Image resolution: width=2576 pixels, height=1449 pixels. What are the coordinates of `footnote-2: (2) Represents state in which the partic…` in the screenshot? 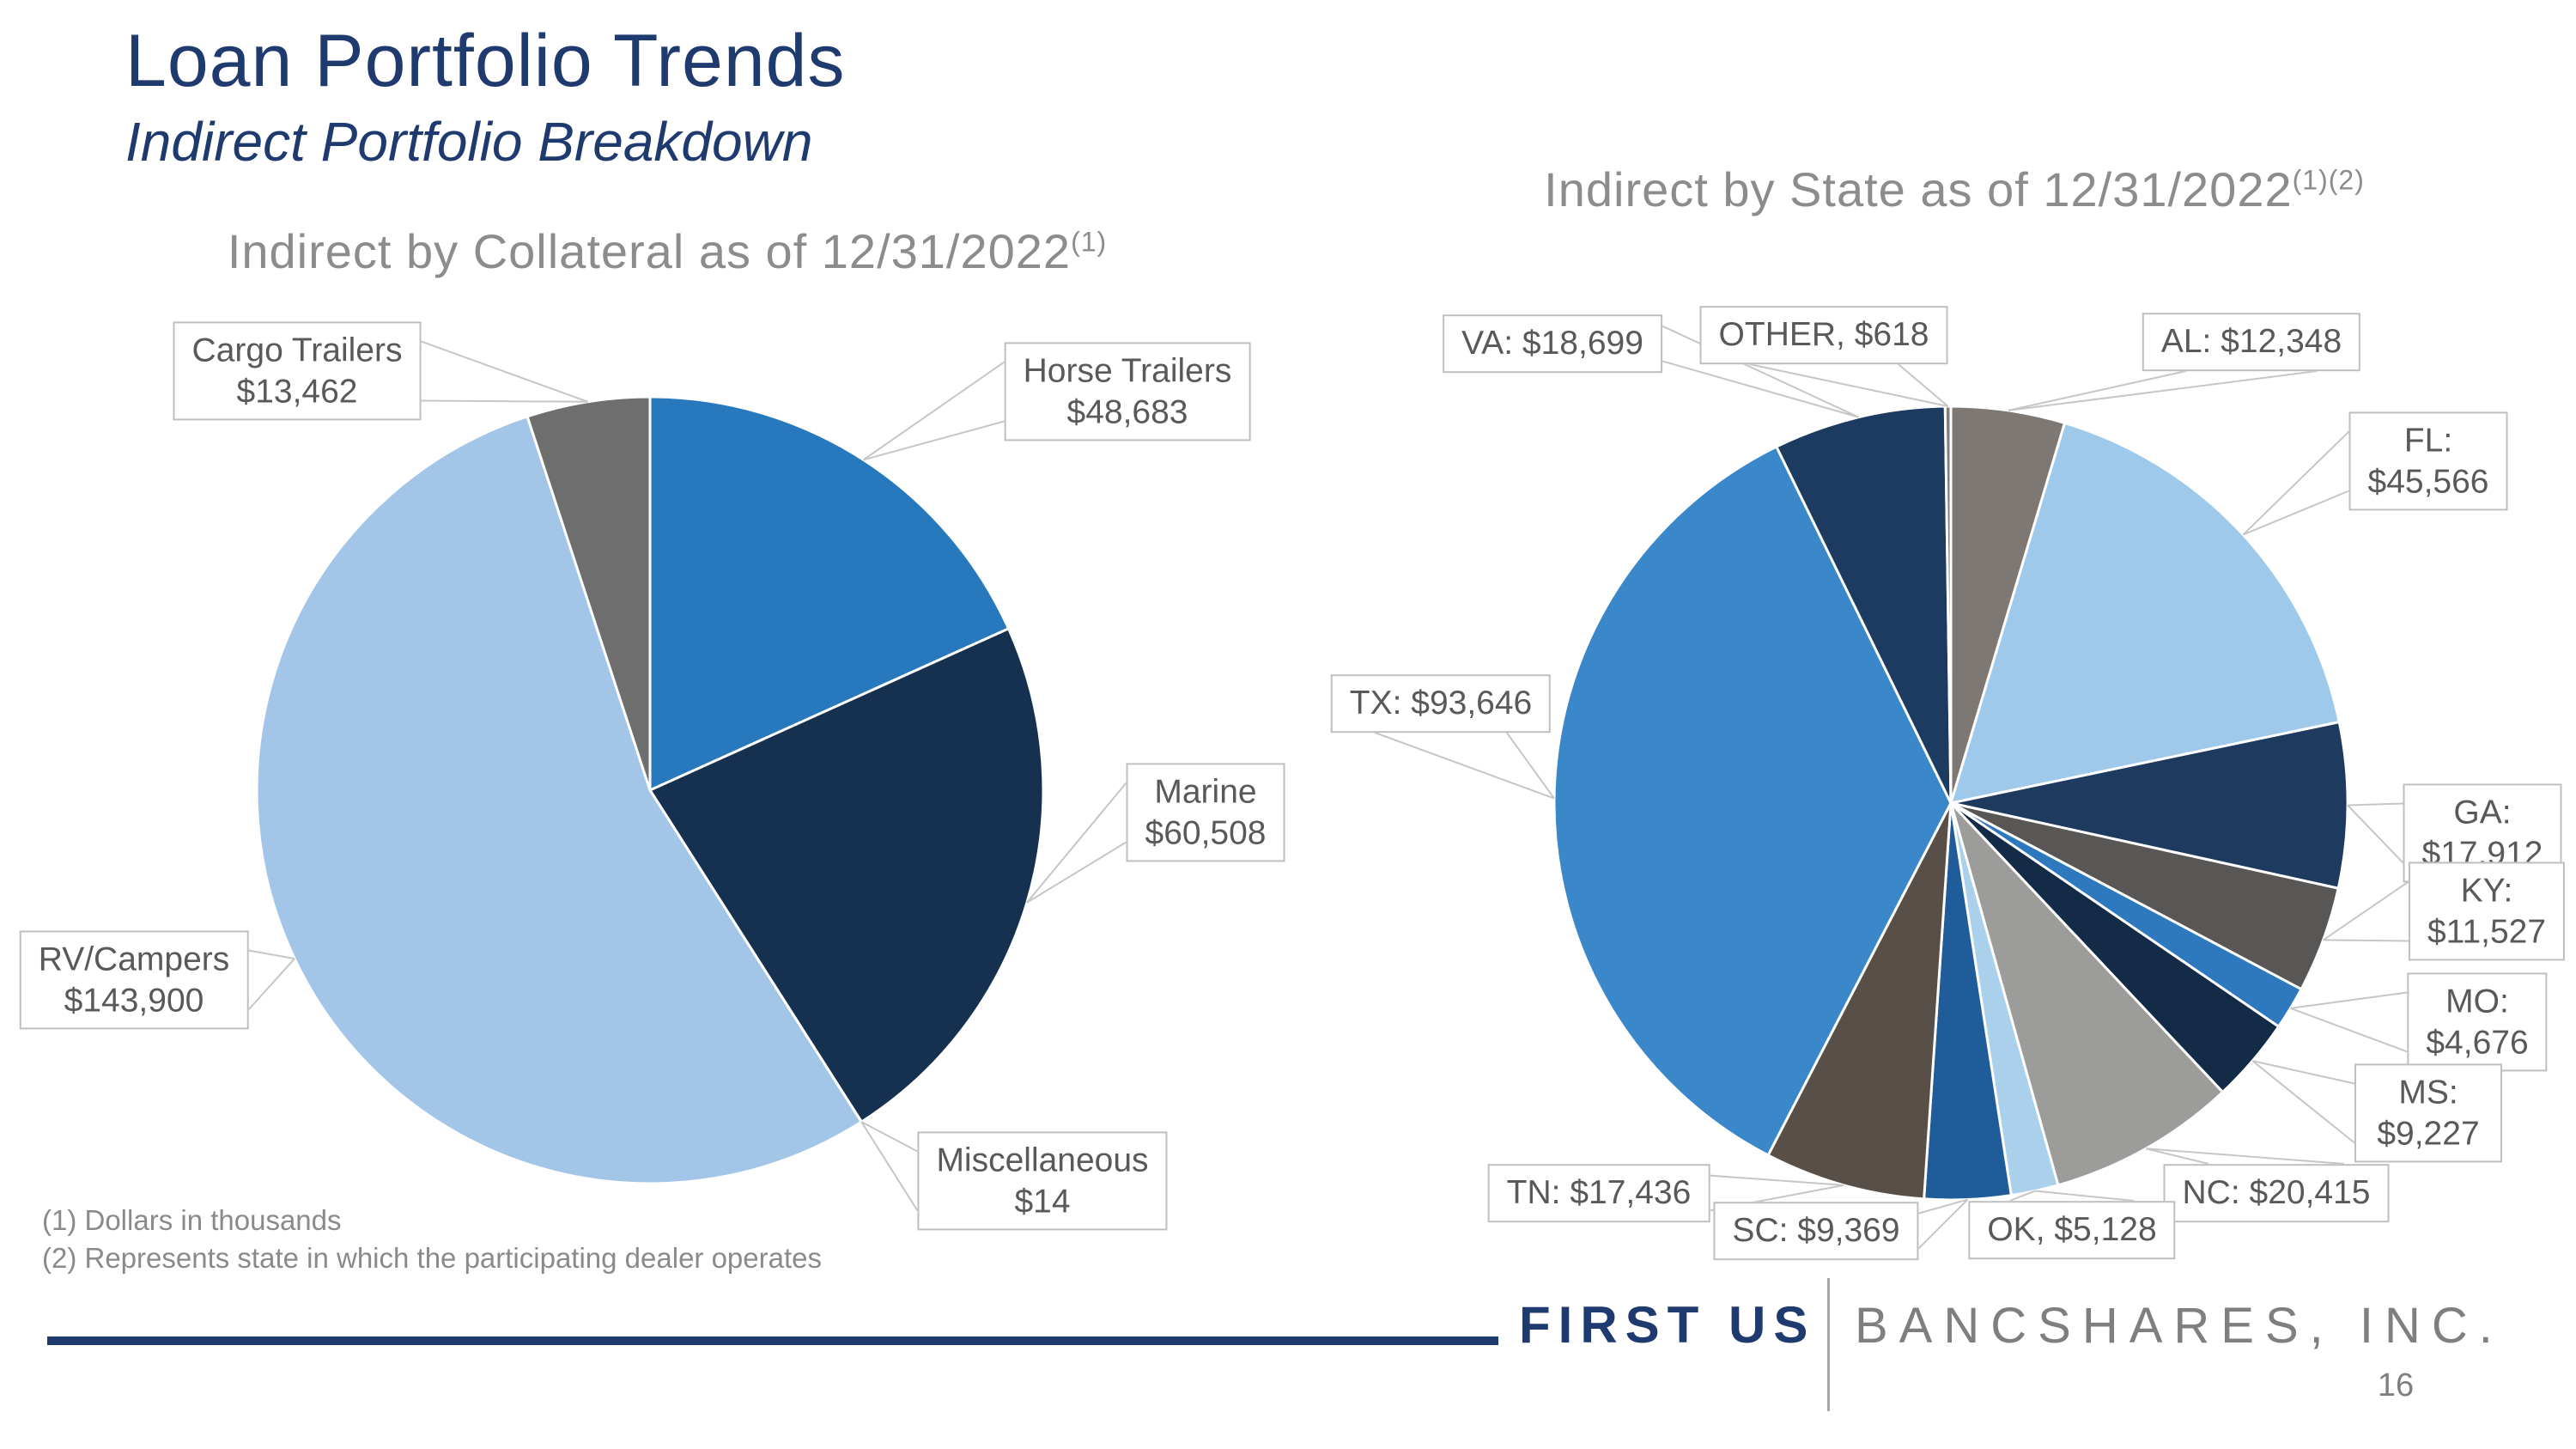 It's located at (432, 1258).